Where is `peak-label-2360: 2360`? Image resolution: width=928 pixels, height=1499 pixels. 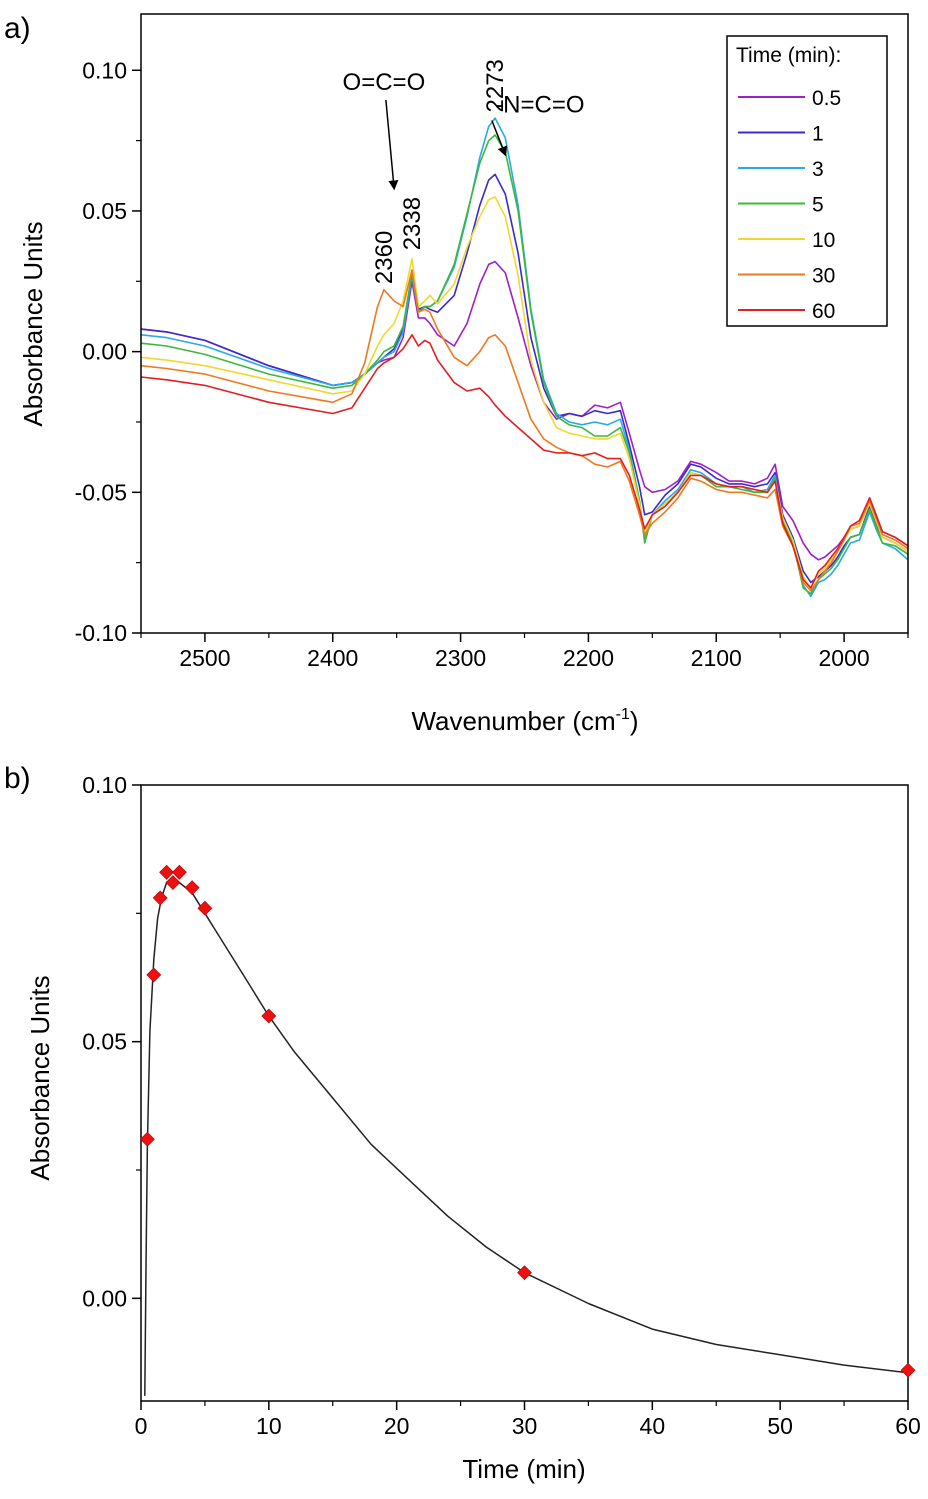 peak-label-2360: 2360 is located at coordinates (384, 257).